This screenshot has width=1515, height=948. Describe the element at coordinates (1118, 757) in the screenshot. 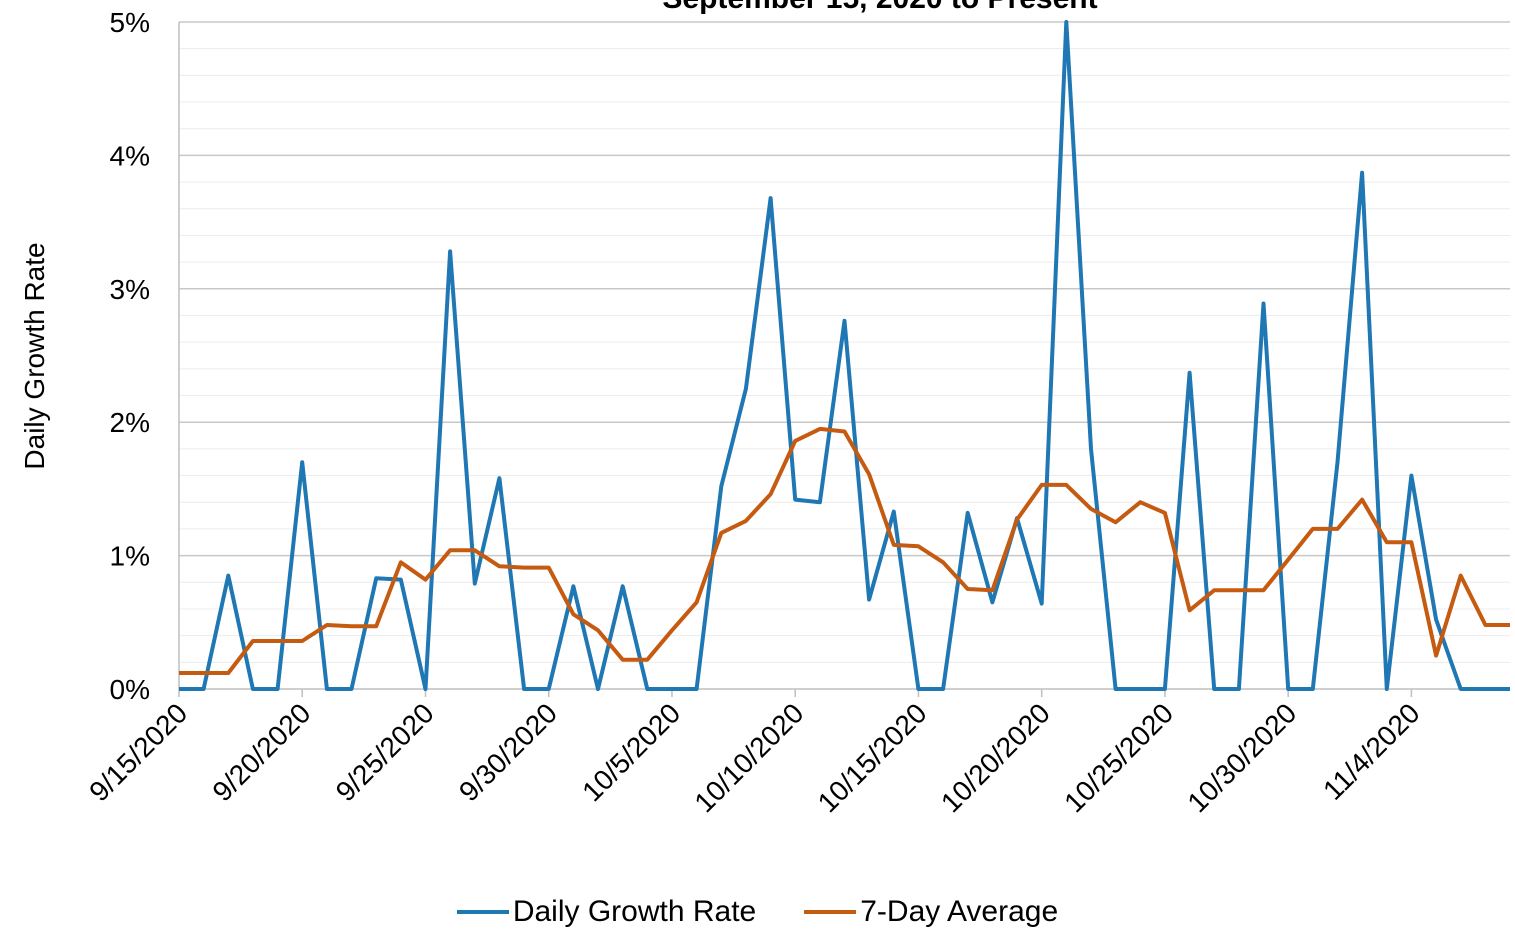

I see `x-tick-label: 10/25/2020` at that location.